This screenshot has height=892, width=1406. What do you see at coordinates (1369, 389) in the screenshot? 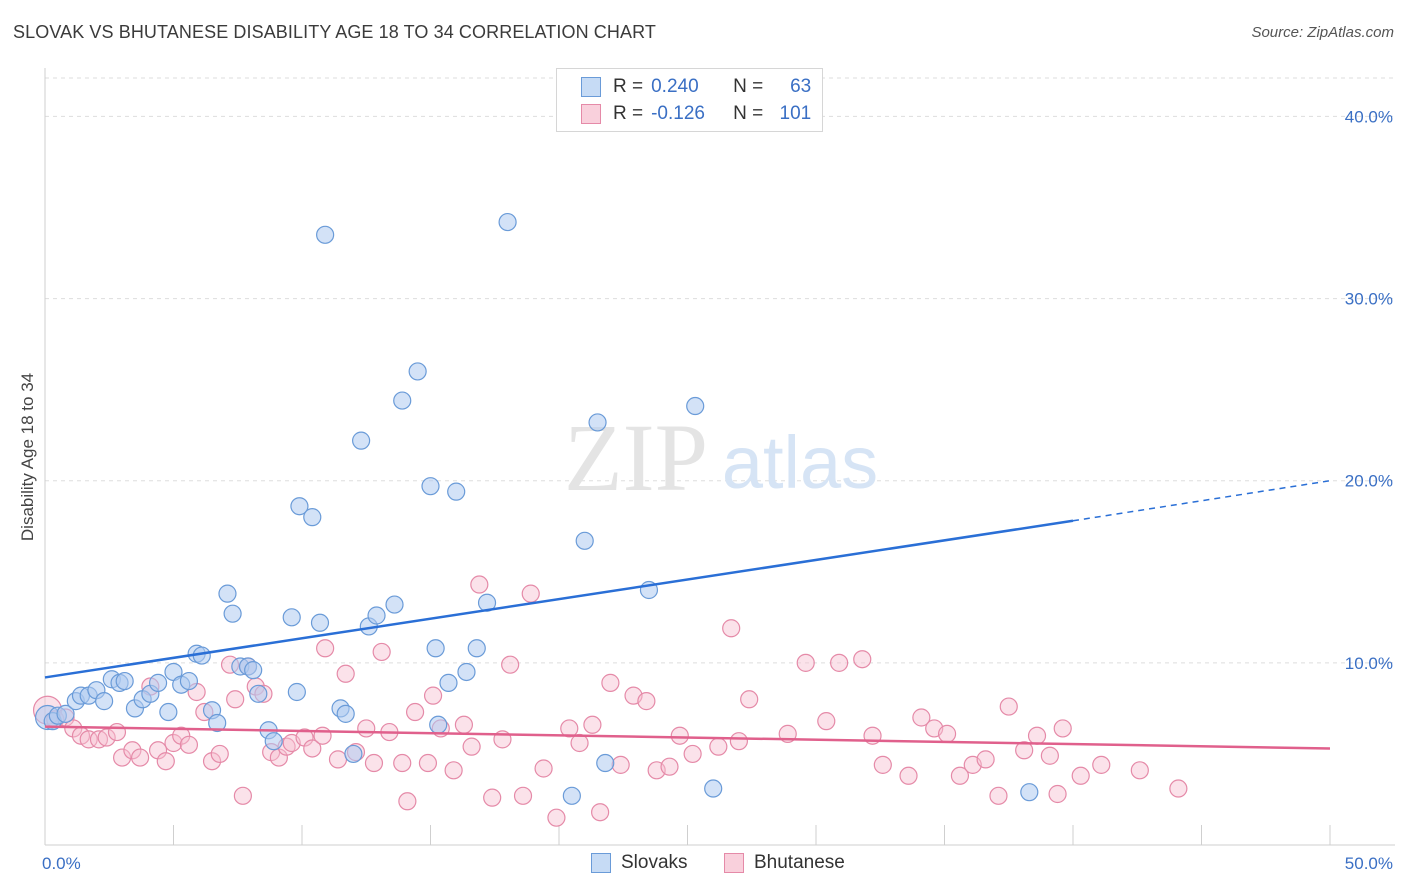
I see `y-tick-labels: 10.0% 20.0% 30.0% 40.0%` at bounding box center [1369, 389].